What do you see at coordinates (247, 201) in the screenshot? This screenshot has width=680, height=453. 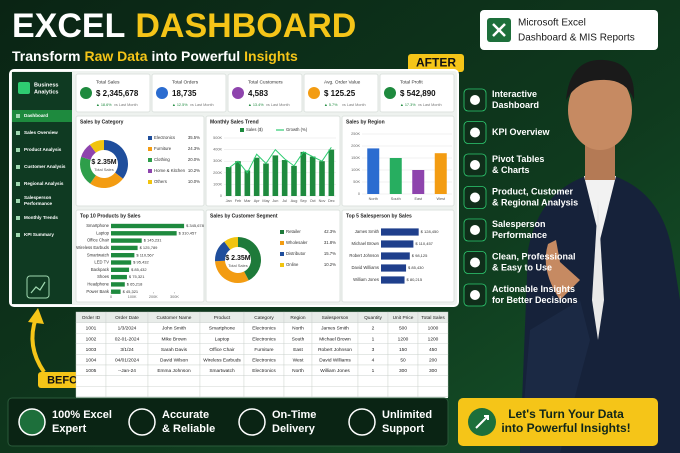 I see `x-tick-label: Mar` at bounding box center [247, 201].